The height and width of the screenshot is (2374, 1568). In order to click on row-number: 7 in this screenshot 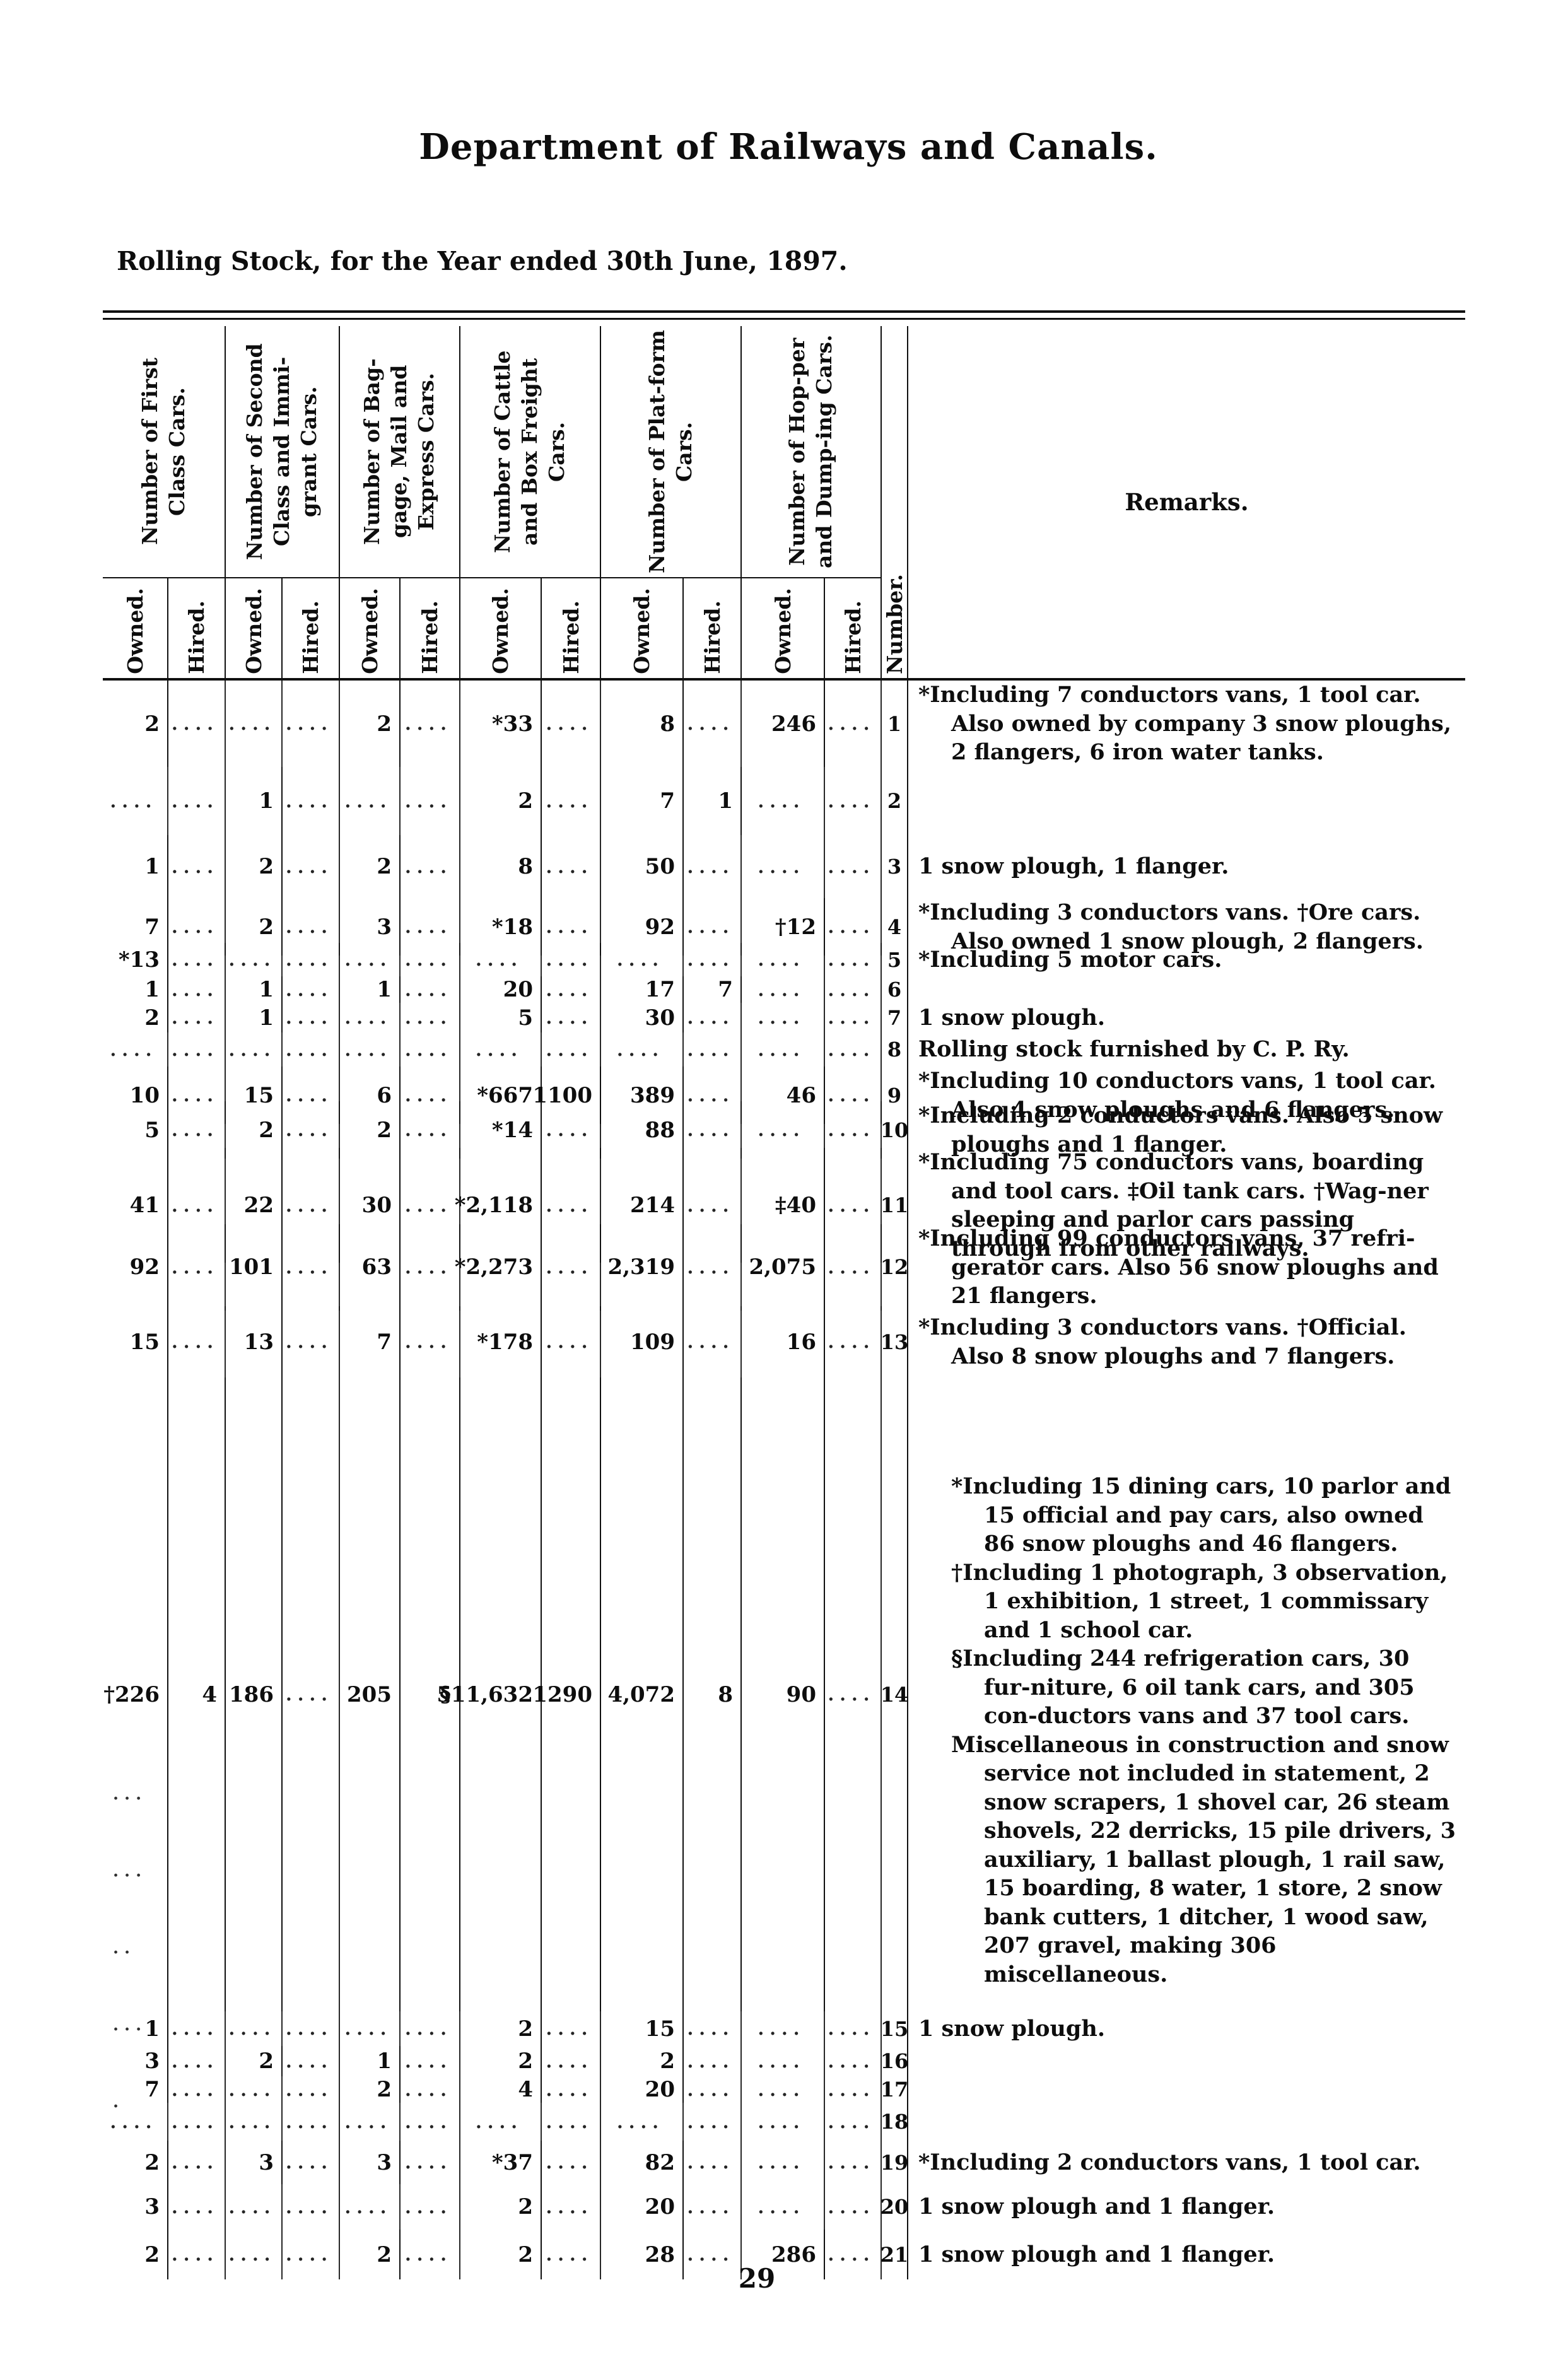, I will do `click(895, 1017)`.